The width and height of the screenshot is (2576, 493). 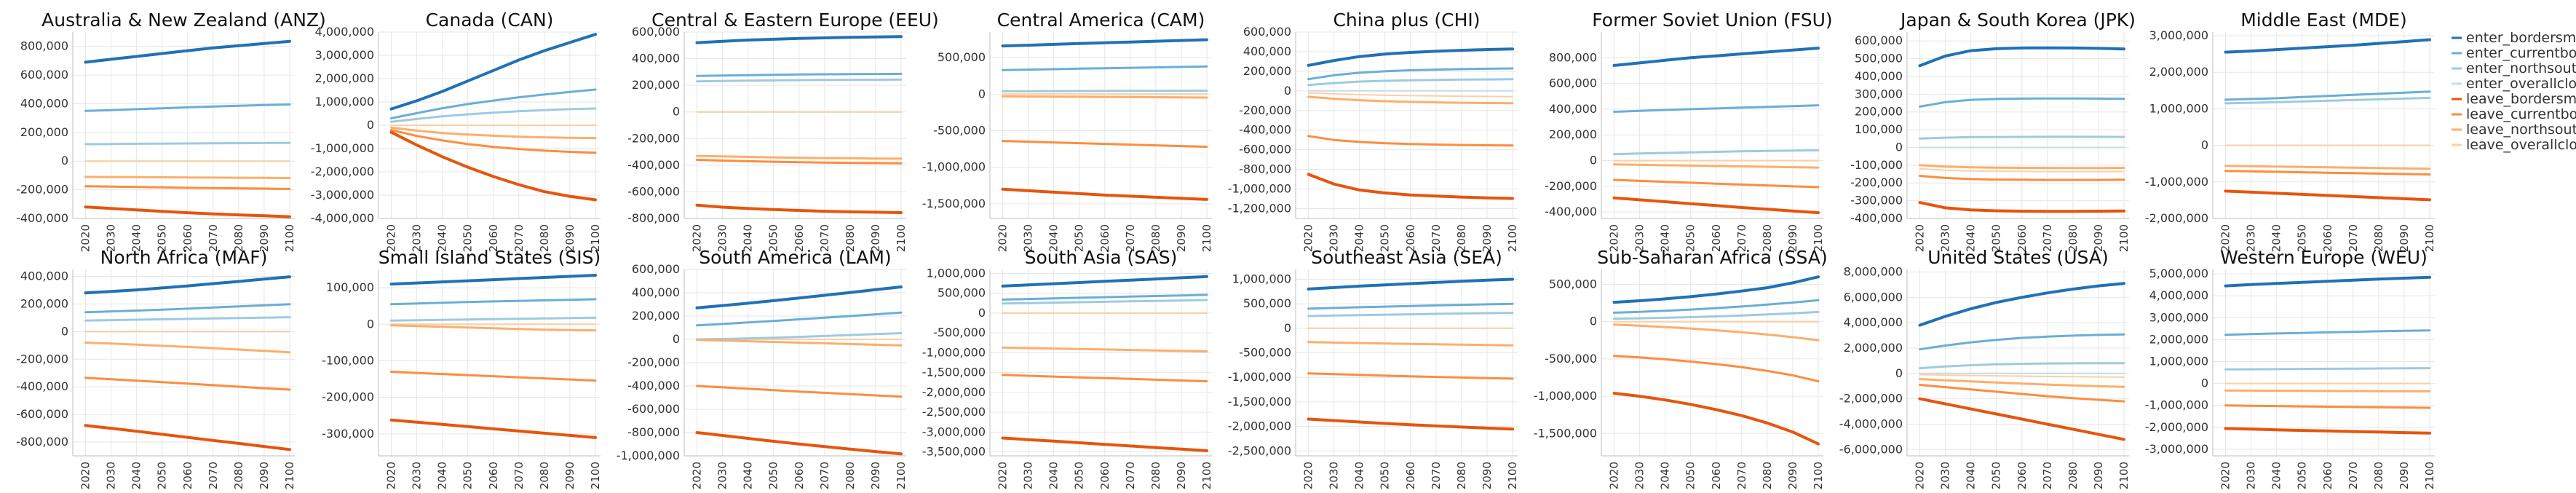 What do you see at coordinates (1871, 449) in the screenshot?
I see `y-tick-label: -6,000,000` at bounding box center [1871, 449].